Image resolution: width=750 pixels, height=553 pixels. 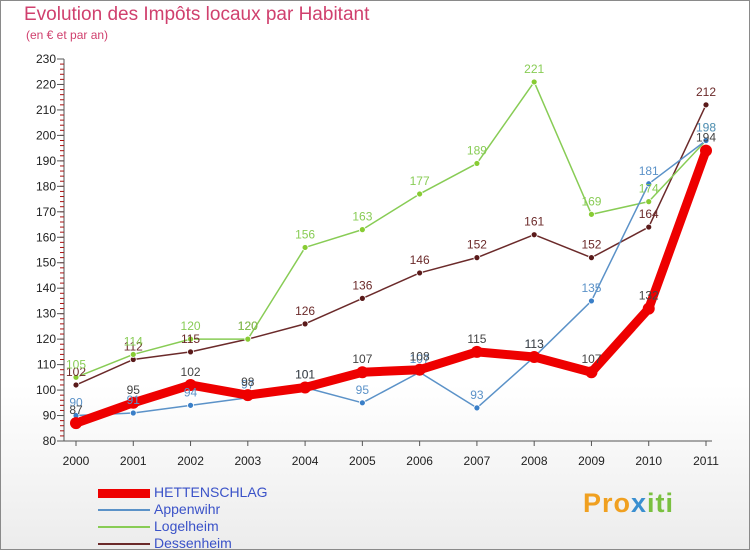 What do you see at coordinates (50, 416) in the screenshot?
I see `y-tick-label: 90` at bounding box center [50, 416].